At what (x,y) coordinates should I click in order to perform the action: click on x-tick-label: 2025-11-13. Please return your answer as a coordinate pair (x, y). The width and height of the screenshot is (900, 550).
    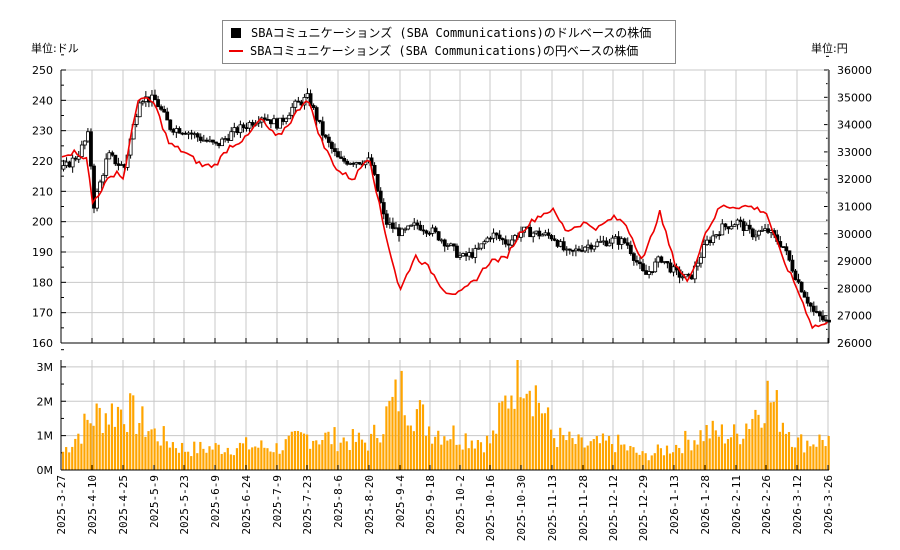
    Looking at the image, I should click on (552, 508).